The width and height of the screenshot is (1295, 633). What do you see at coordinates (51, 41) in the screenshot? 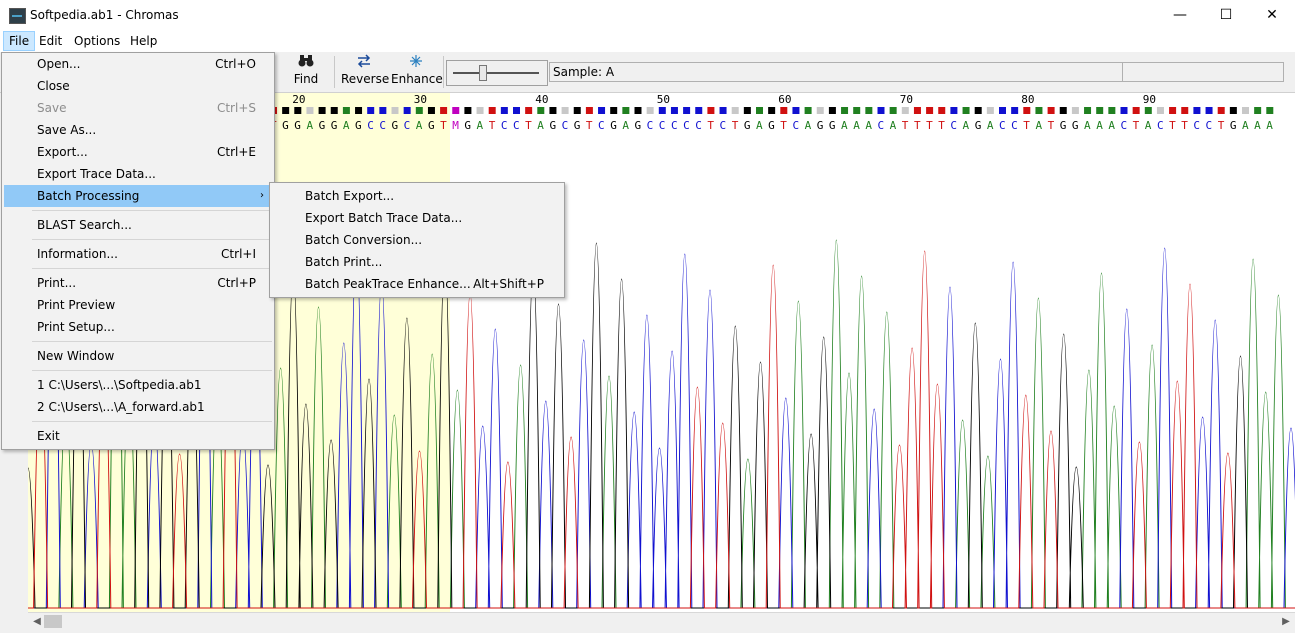
I see `menu-edit: Edit` at bounding box center [51, 41].